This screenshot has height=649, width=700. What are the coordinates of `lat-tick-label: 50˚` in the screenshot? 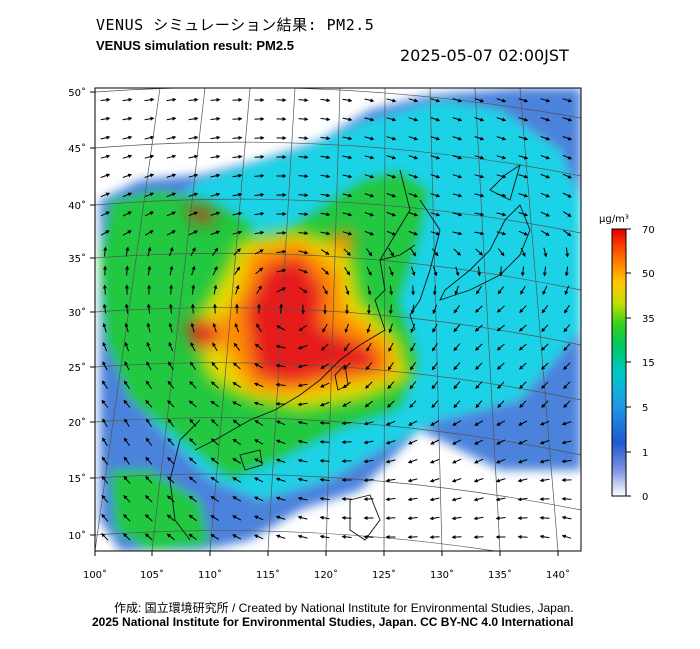 It's located at (77, 93).